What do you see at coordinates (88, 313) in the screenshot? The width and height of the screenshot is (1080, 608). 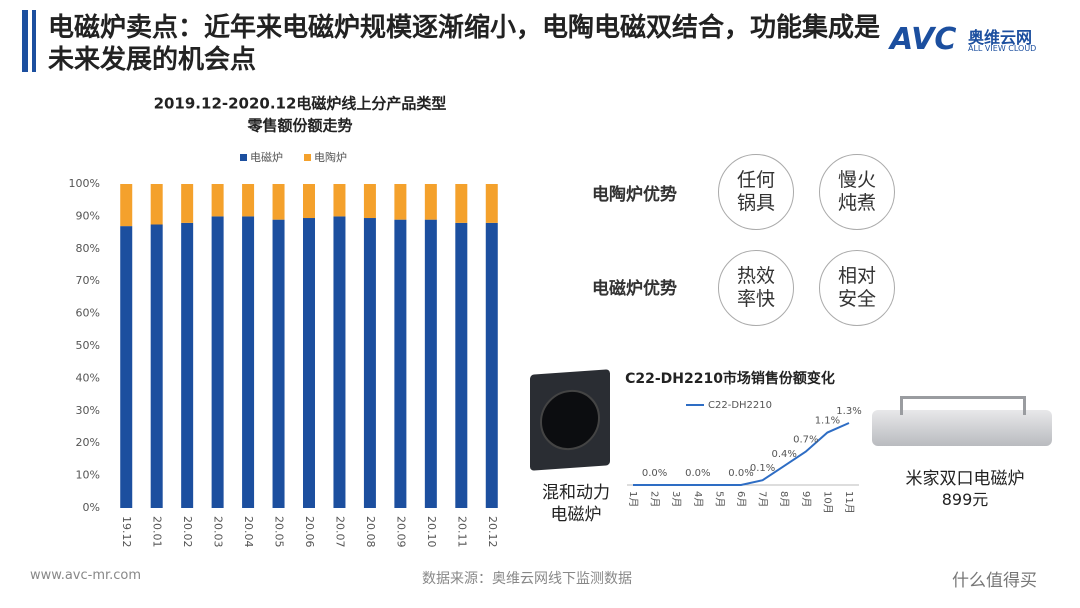 I see `y-tick-label: 60%` at bounding box center [88, 313].